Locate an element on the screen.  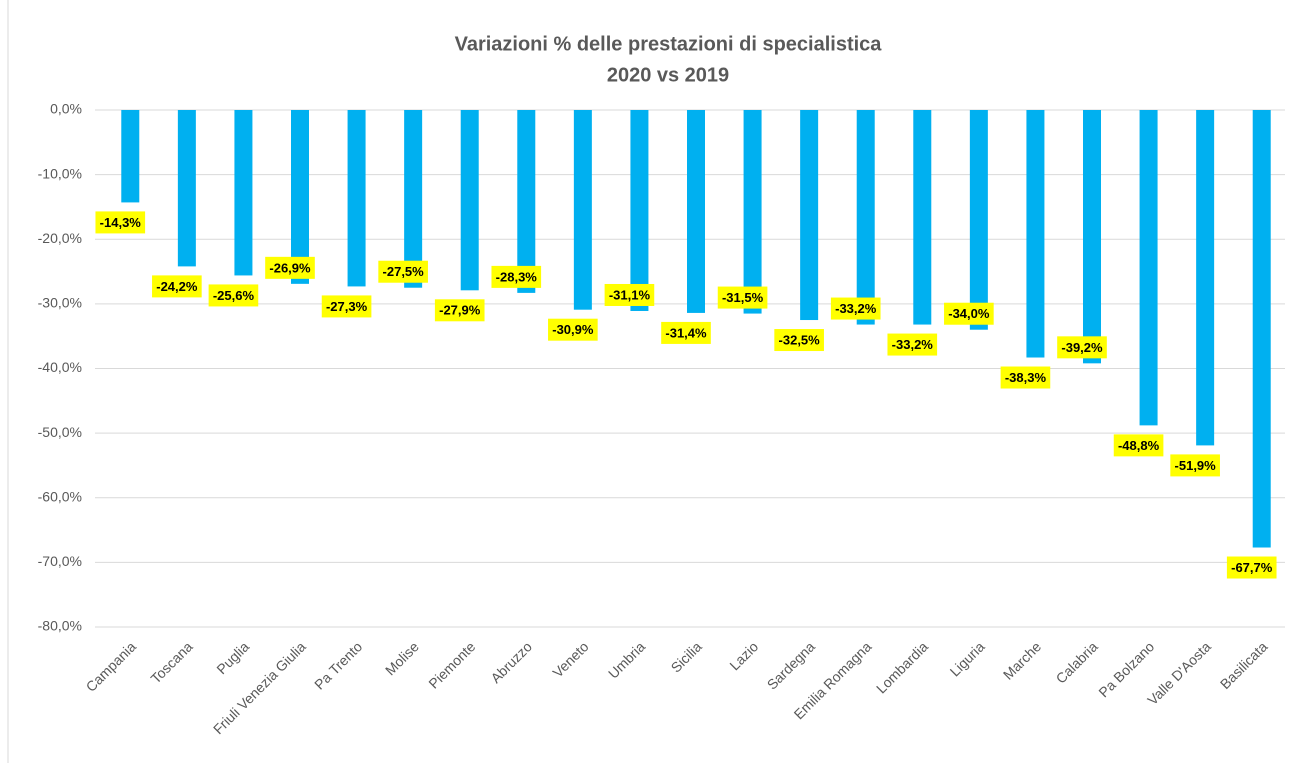
value-label: -27,3% is located at coordinates (347, 306).